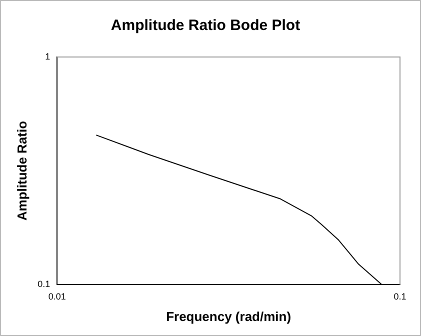  What do you see at coordinates (57, 296) in the screenshot?
I see `x-tick-label: 0.01` at bounding box center [57, 296].